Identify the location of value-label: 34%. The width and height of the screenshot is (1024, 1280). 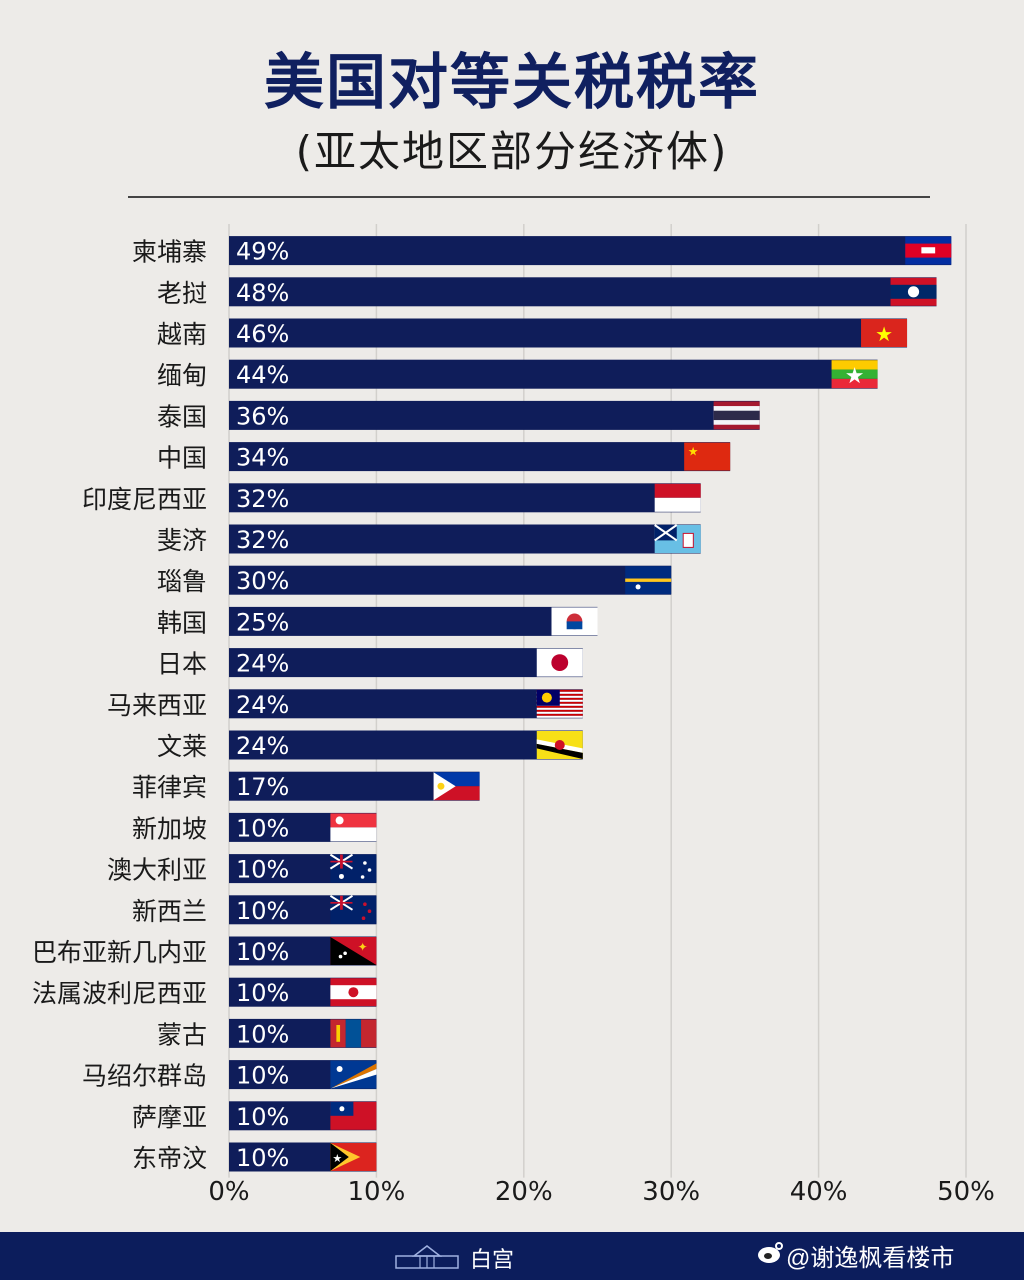
(262, 458).